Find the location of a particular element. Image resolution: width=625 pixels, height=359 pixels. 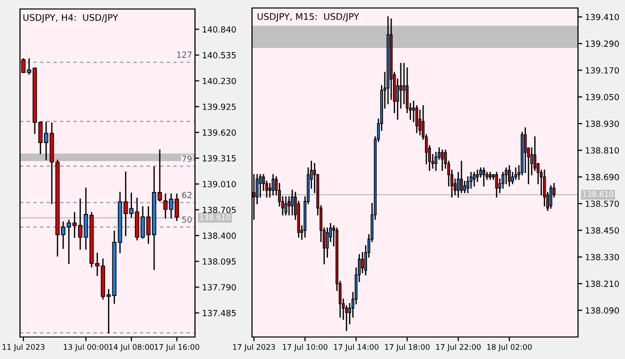

y-tick-label: 139.410 is located at coordinates (602, 17).